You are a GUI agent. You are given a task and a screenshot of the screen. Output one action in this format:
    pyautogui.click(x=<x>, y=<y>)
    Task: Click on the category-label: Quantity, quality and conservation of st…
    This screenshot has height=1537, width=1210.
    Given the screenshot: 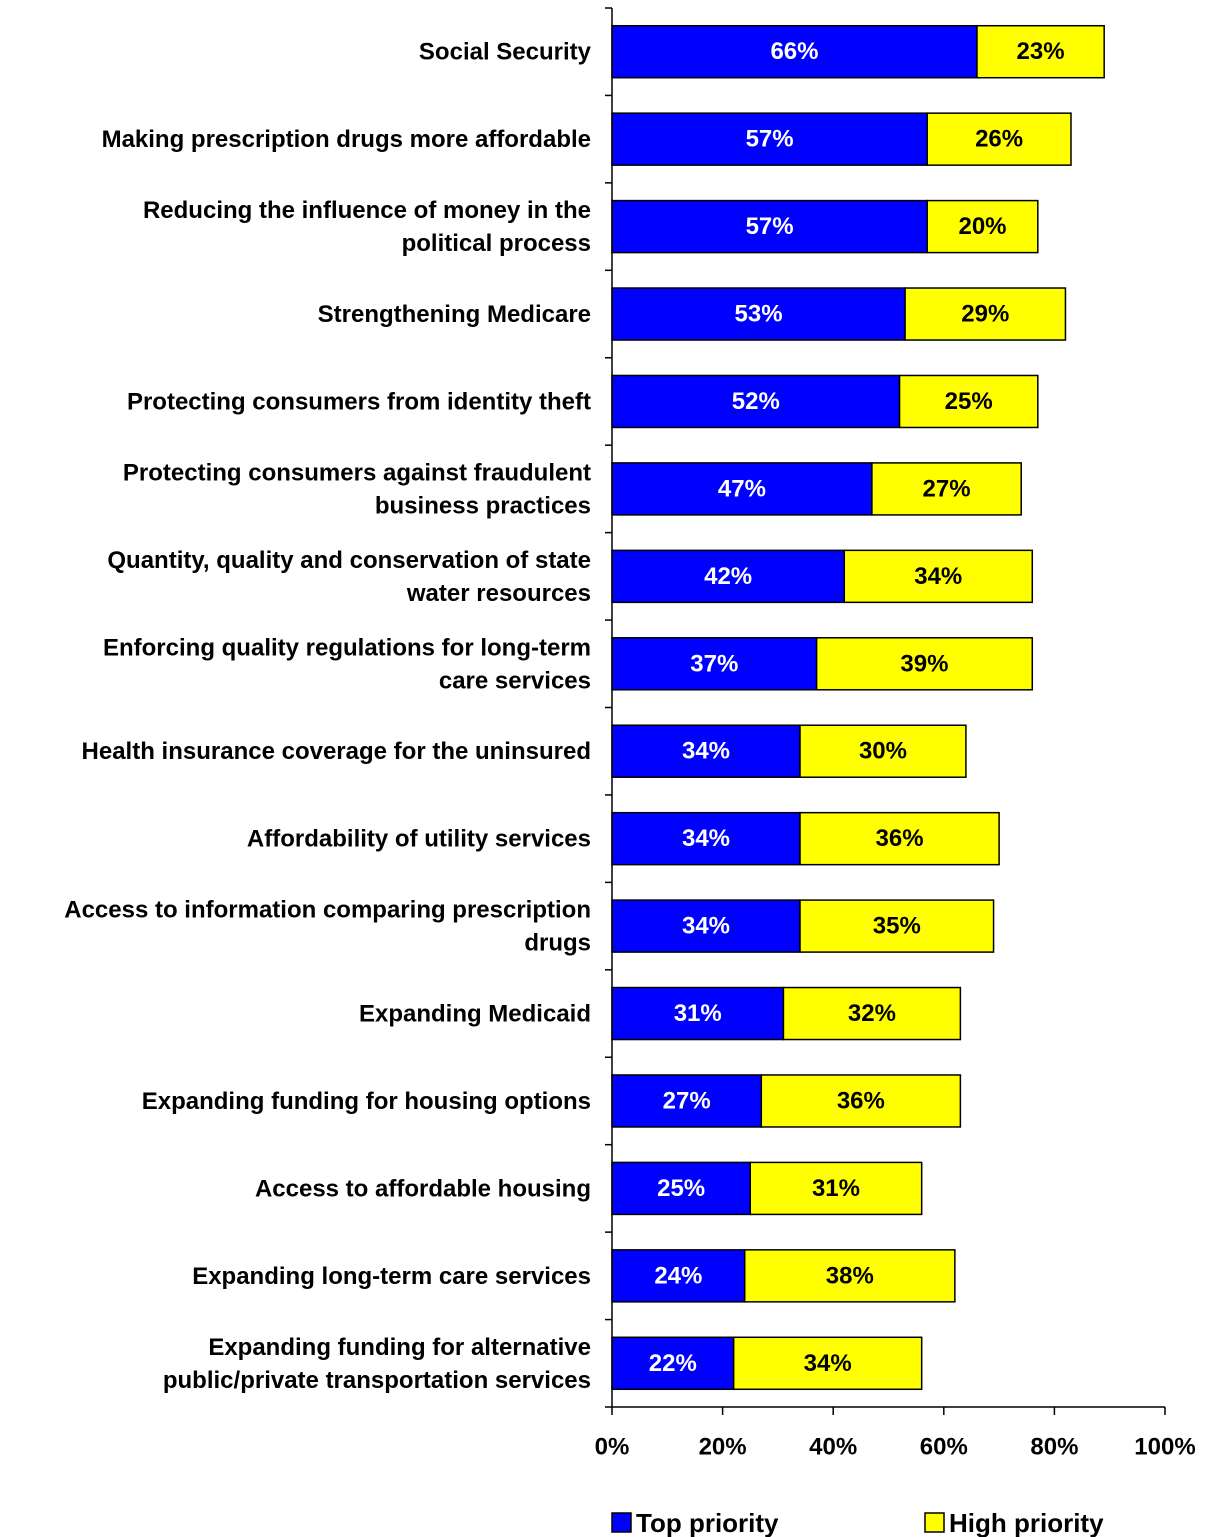 What is the action you would take?
    pyautogui.click(x=349, y=576)
    